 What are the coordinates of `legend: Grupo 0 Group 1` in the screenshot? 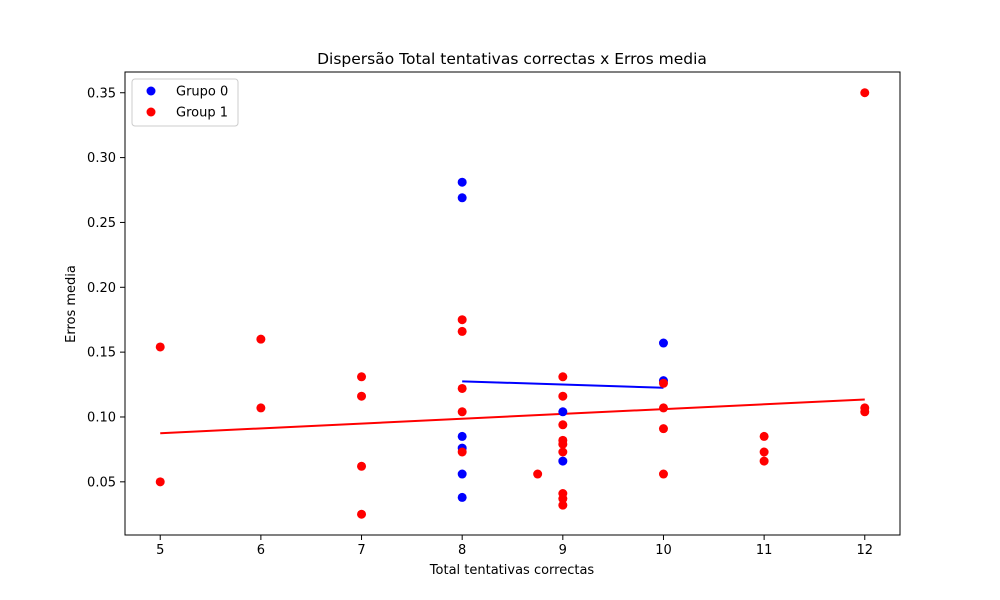 It's located at (185, 102).